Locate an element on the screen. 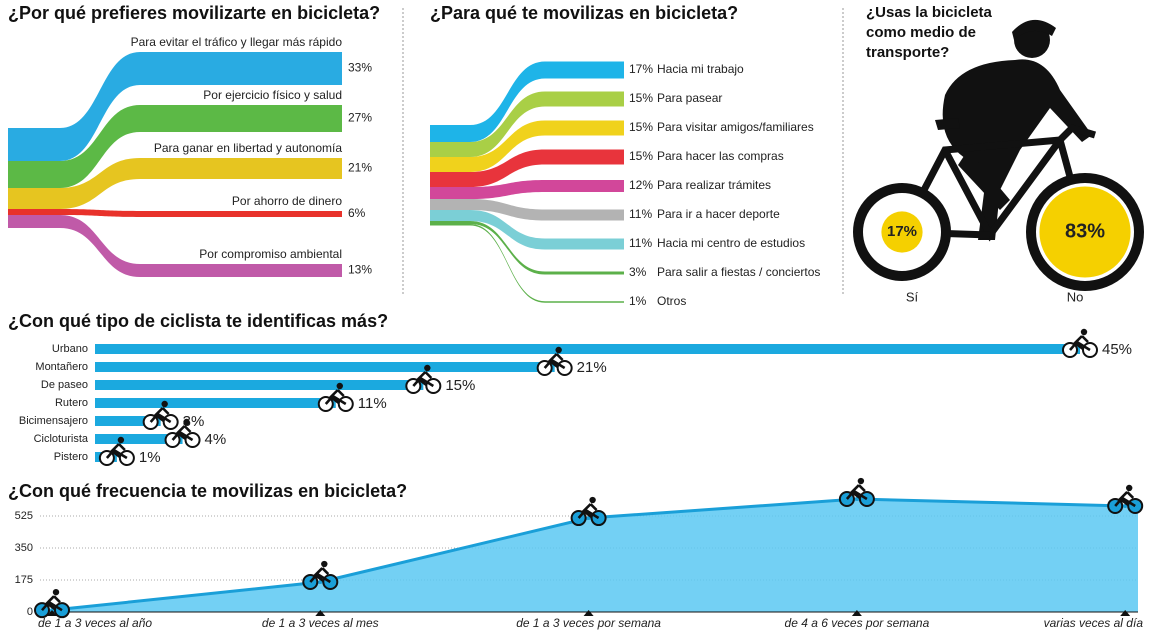  x-tick-label: varias veces al día is located at coordinates (1094, 623).